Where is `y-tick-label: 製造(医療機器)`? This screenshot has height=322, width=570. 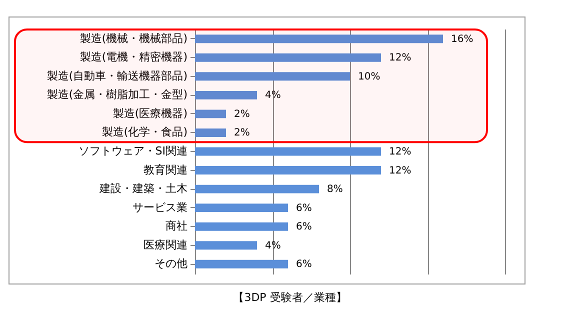 y-tick-label: 製造(医療機器) is located at coordinates (150, 113).